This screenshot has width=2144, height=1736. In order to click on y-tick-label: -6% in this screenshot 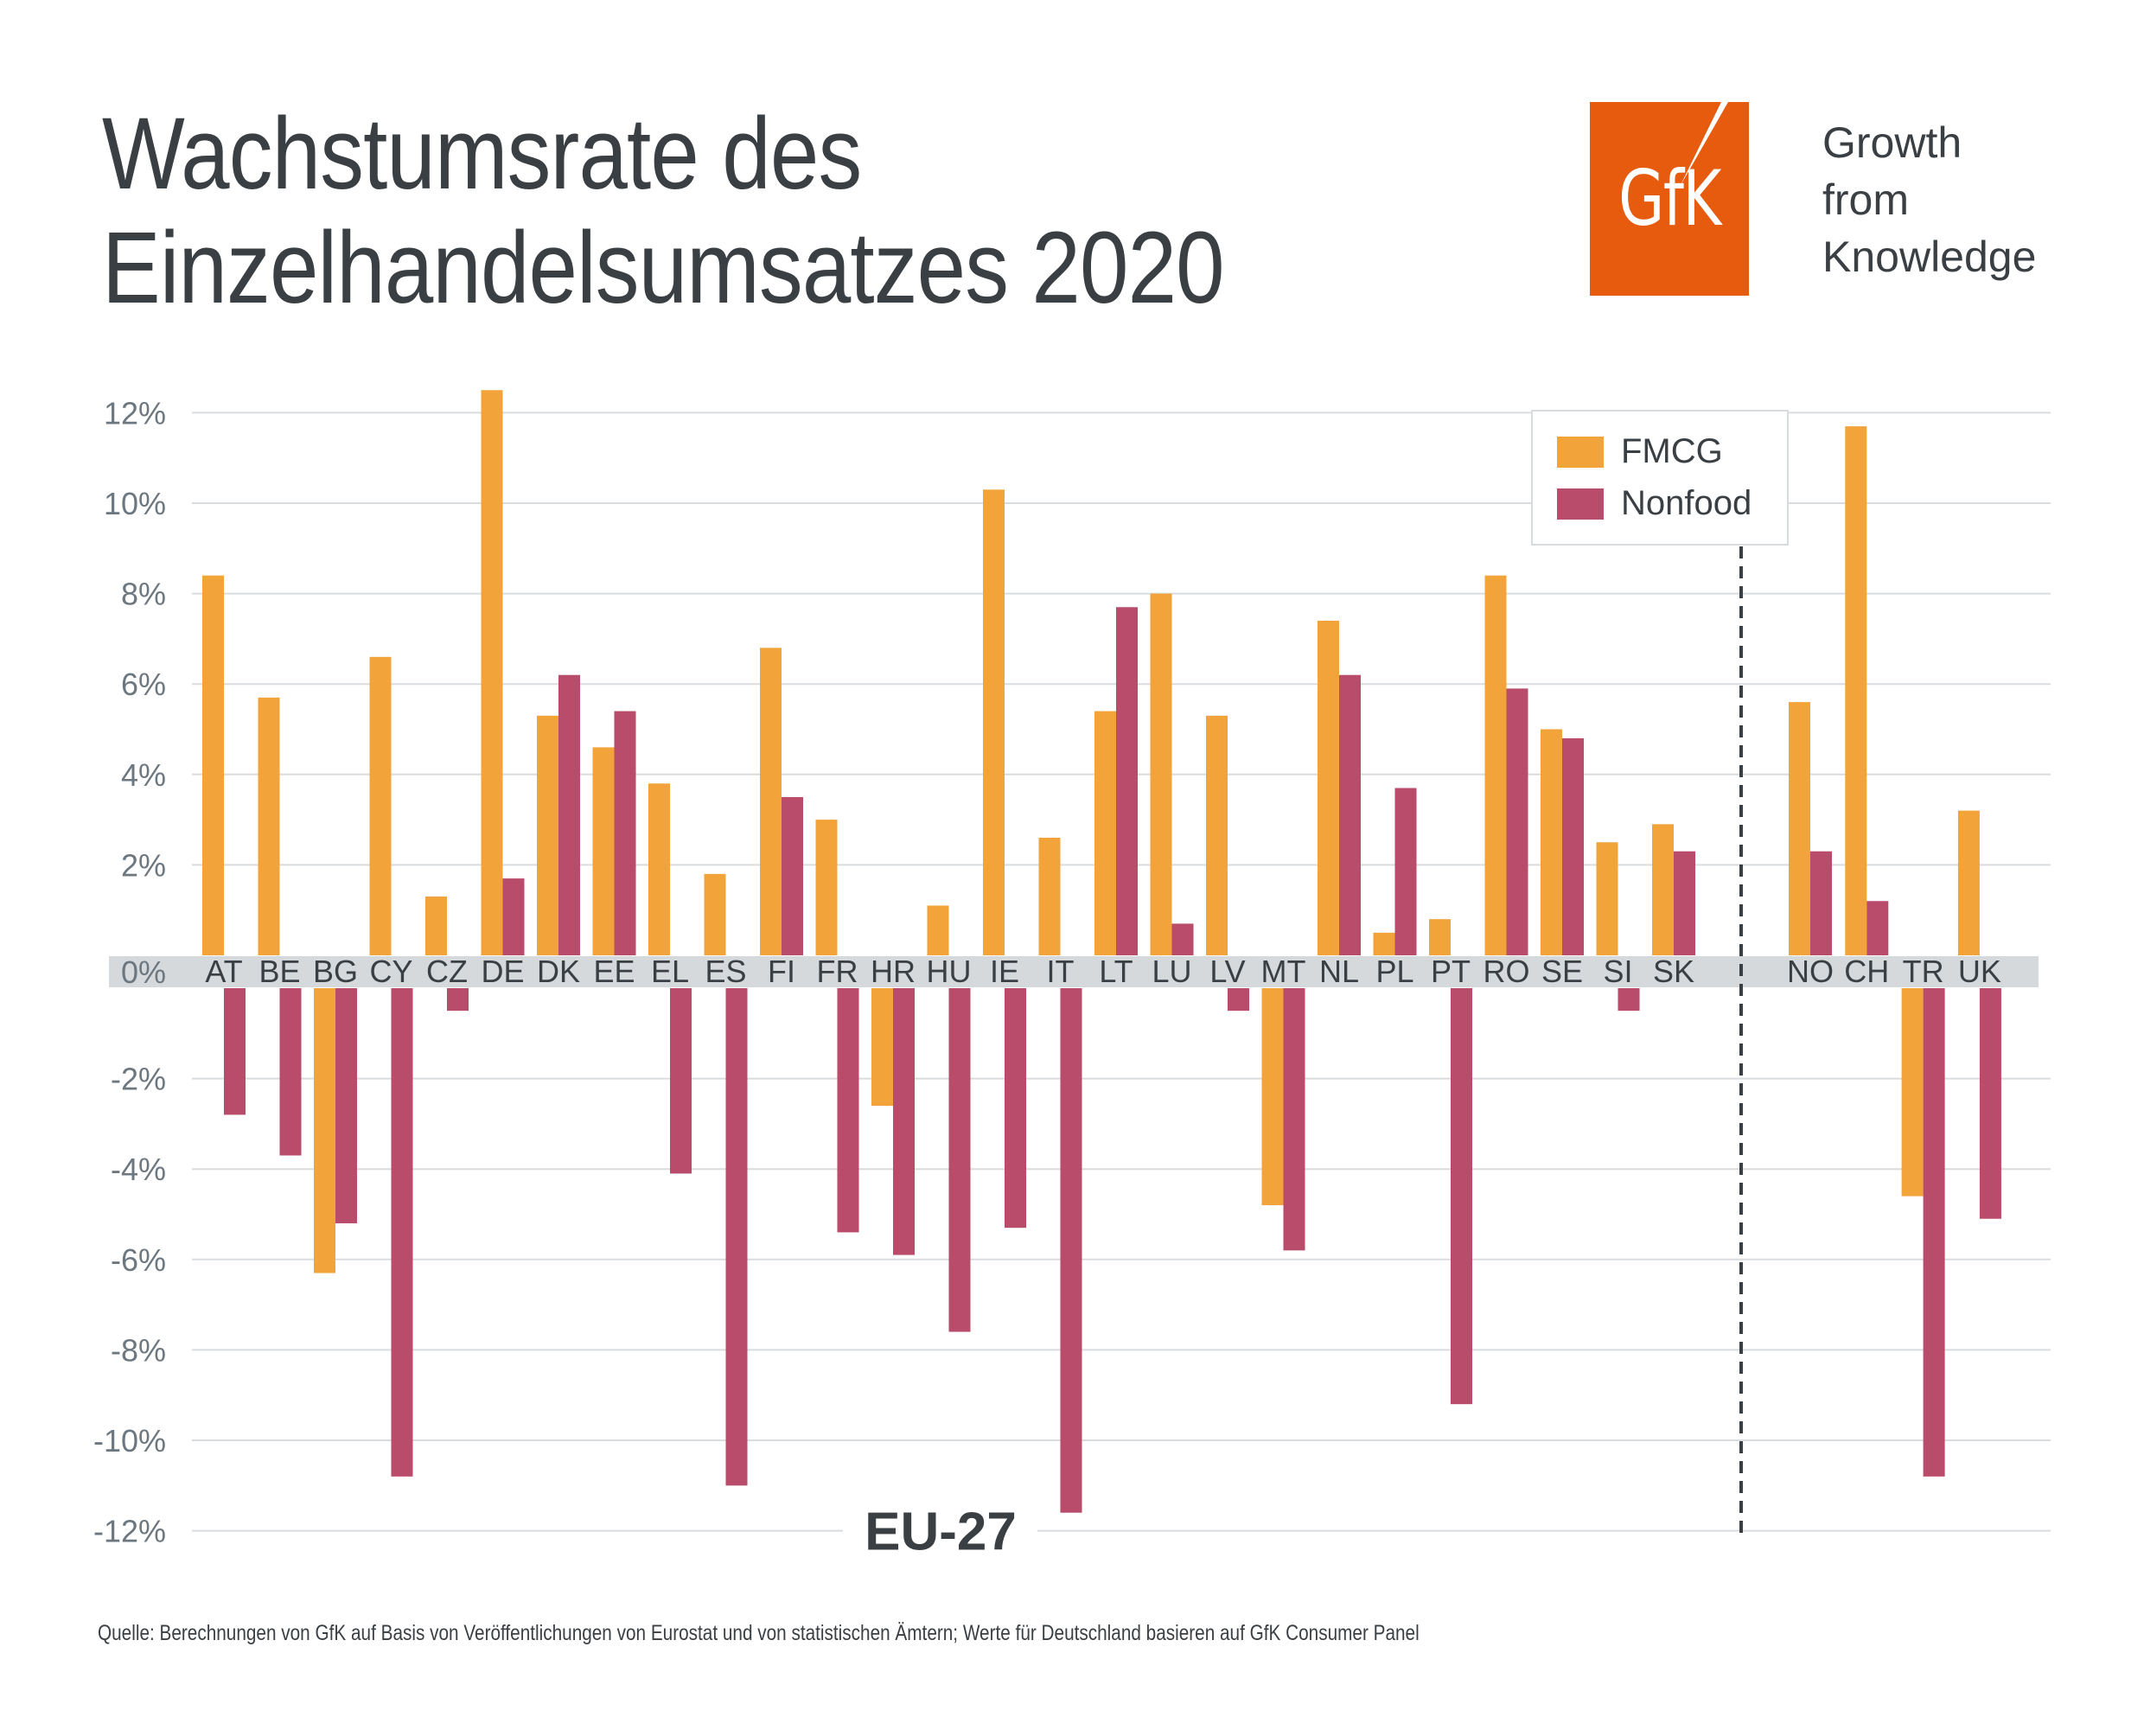, I will do `click(138, 1260)`.